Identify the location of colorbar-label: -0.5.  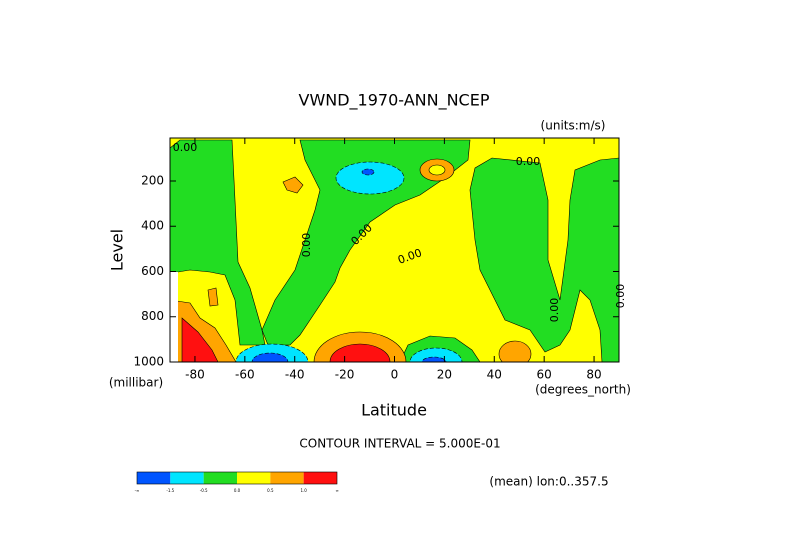
(204, 490).